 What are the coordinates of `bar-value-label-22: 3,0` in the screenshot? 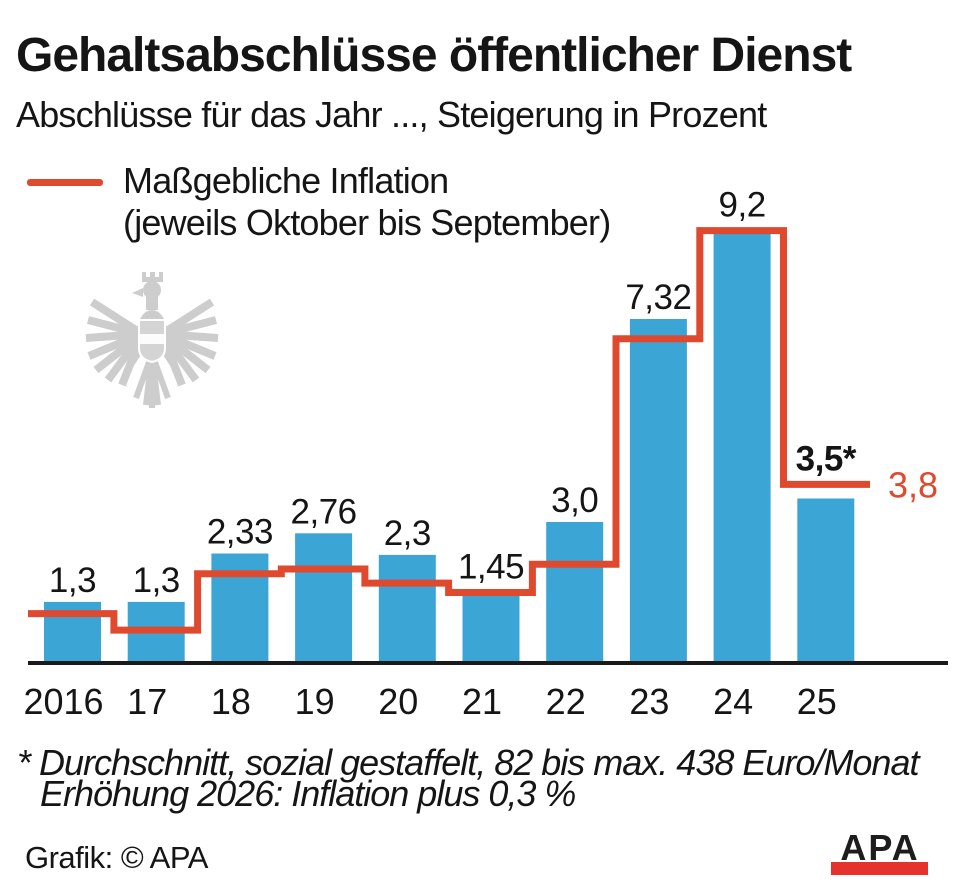 It's located at (574, 500).